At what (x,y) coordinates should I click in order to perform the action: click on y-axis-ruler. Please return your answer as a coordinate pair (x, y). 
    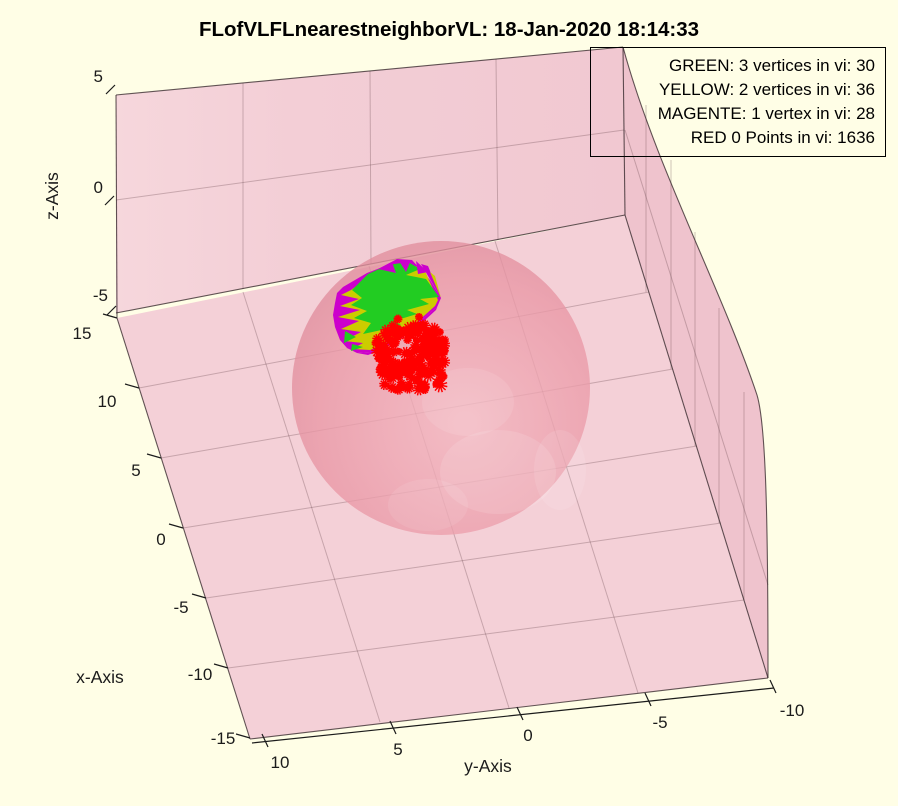
    Looking at the image, I should click on (513, 715).